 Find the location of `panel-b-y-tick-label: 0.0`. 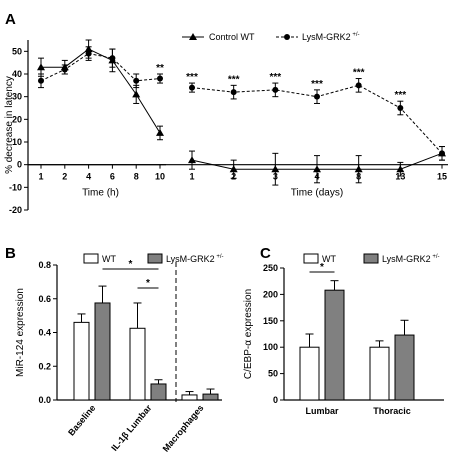

panel-b-y-tick-label: 0.0 is located at coordinates (44, 400).